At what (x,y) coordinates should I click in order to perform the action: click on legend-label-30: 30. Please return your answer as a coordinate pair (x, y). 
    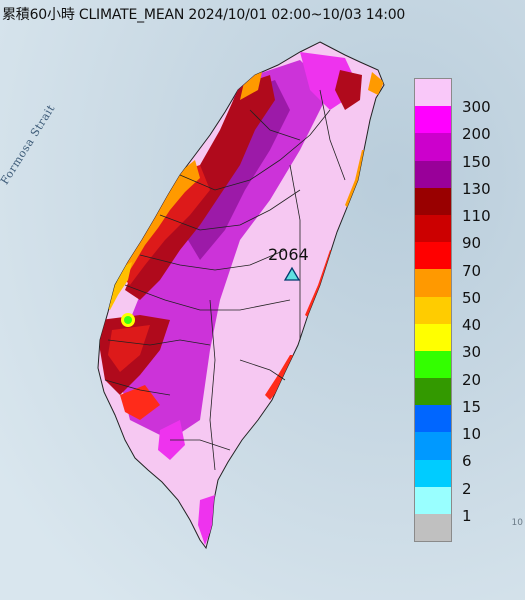
    Looking at the image, I should click on (472, 352).